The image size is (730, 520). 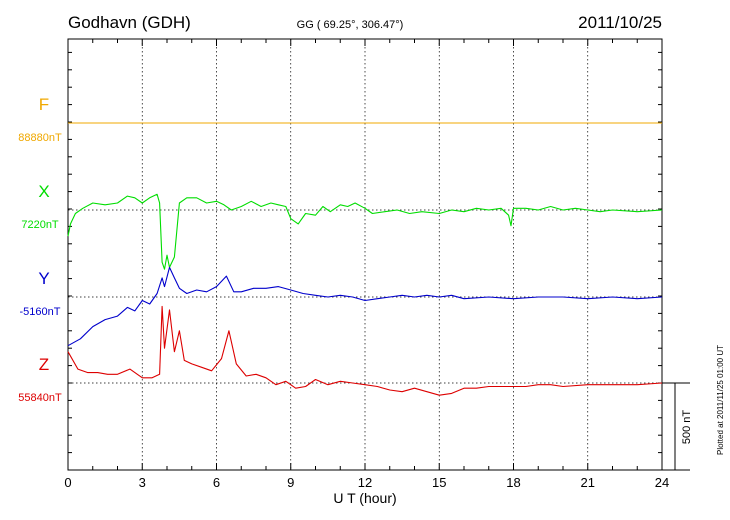 I want to click on x-tick-label: 15, so click(x=439, y=482).